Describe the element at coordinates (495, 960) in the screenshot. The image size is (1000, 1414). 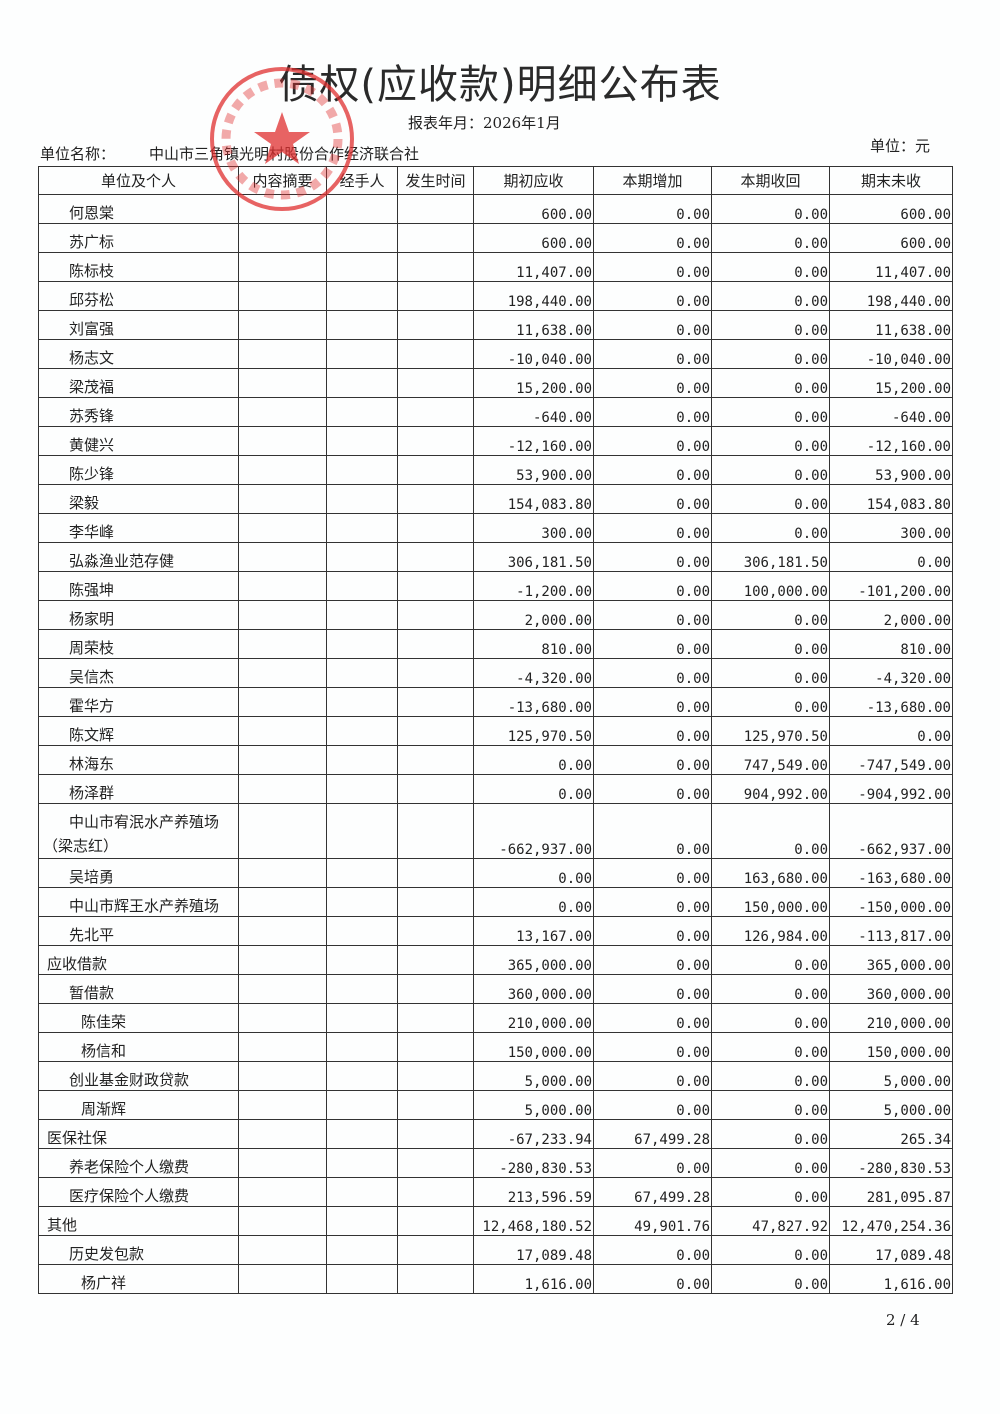
I see `table-row: 应收借款 365,000.00 0.00 0.00 365,000.00` at that location.